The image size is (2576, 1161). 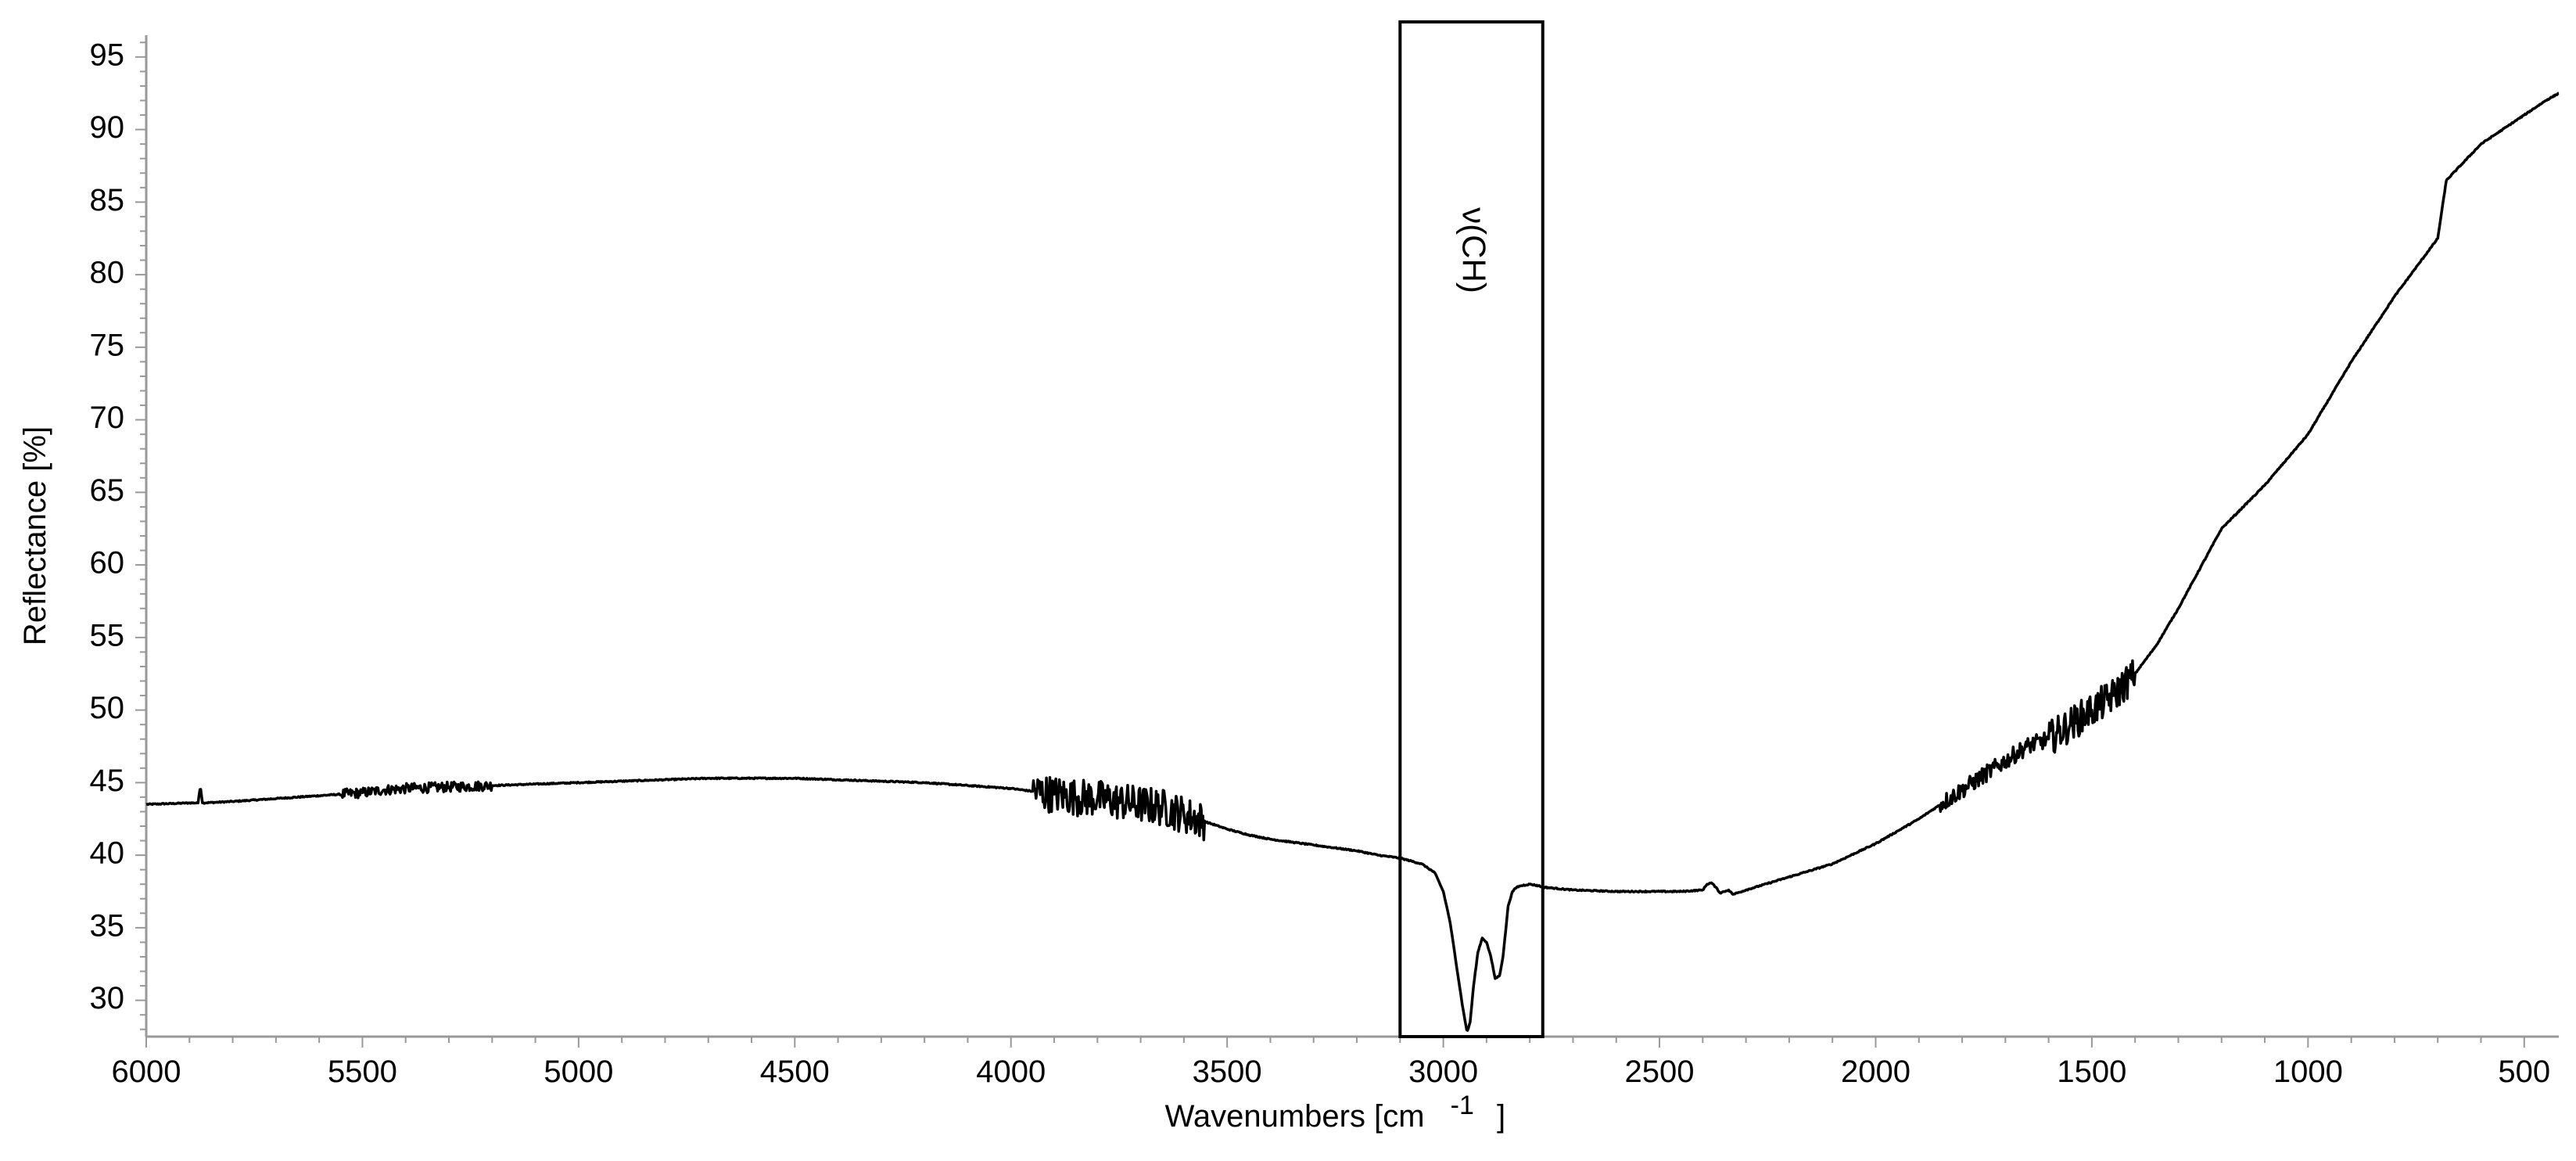 I want to click on x-tick-label: 3000, so click(x=1443, y=1072).